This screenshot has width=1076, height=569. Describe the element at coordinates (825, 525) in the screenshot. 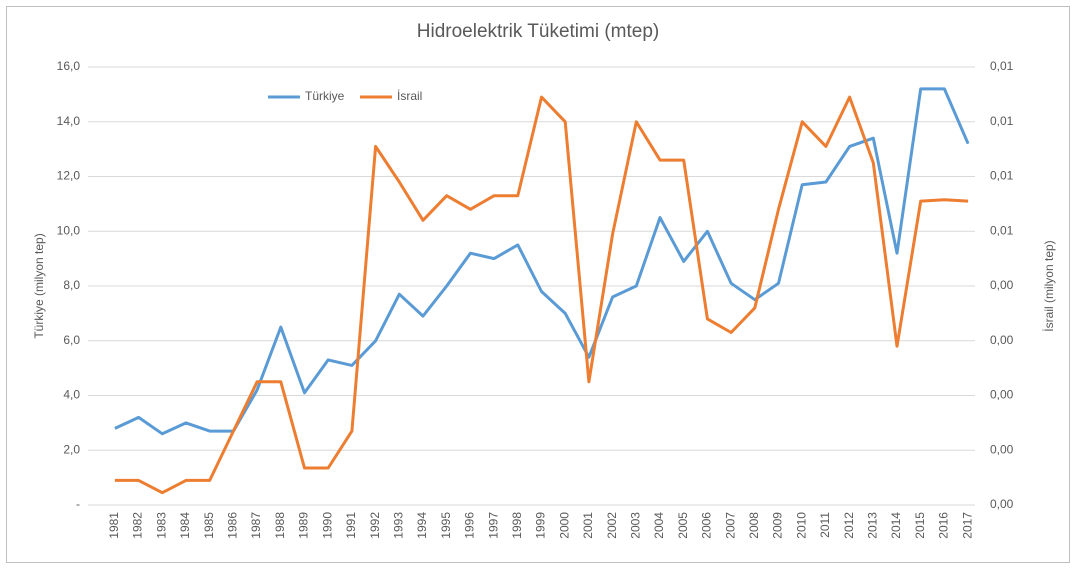

I see `x-tick-label: 2011` at that location.